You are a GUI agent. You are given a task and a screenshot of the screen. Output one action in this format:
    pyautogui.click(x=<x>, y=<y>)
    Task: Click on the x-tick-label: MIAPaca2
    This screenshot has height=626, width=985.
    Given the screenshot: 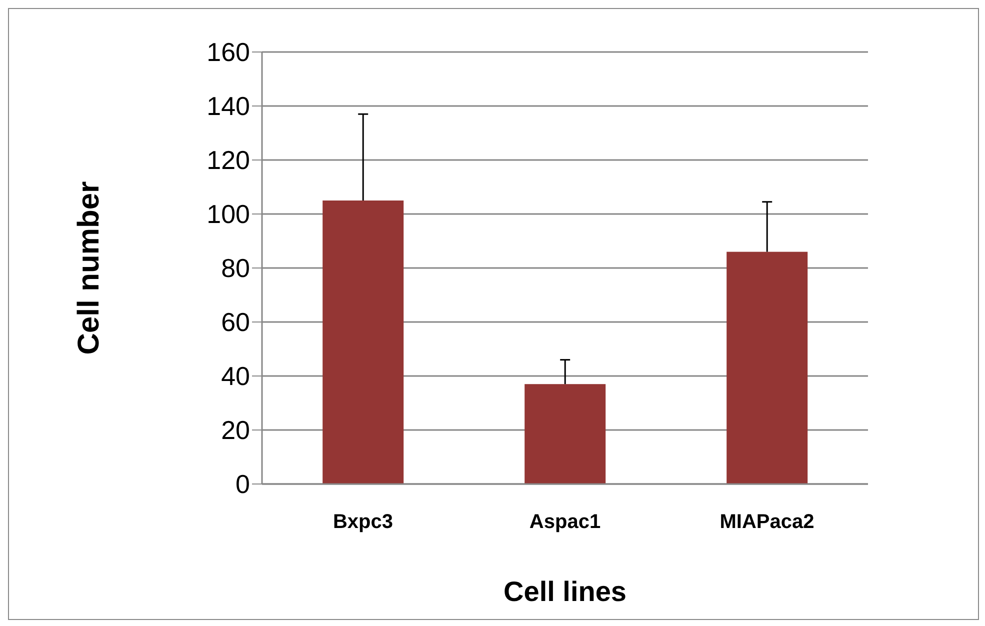 What is the action you would take?
    pyautogui.click(x=767, y=522)
    